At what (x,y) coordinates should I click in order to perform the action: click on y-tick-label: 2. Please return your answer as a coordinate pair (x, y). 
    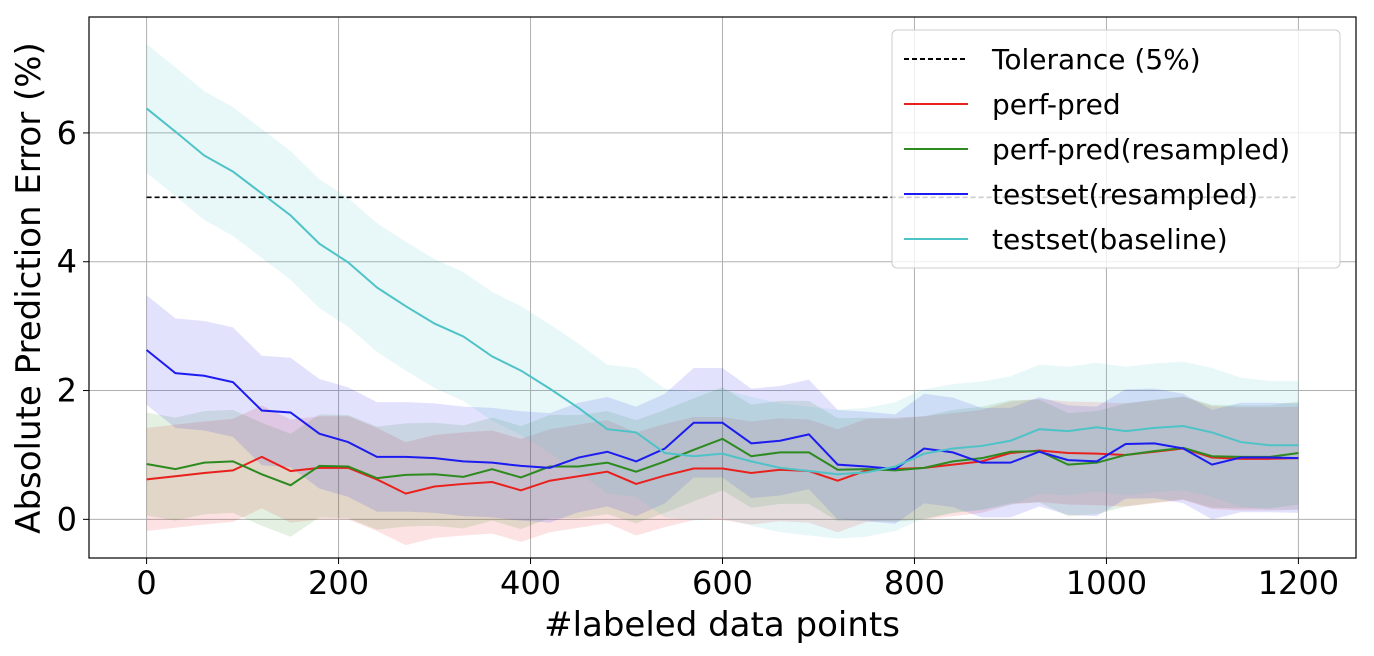
    Looking at the image, I should click on (67, 391).